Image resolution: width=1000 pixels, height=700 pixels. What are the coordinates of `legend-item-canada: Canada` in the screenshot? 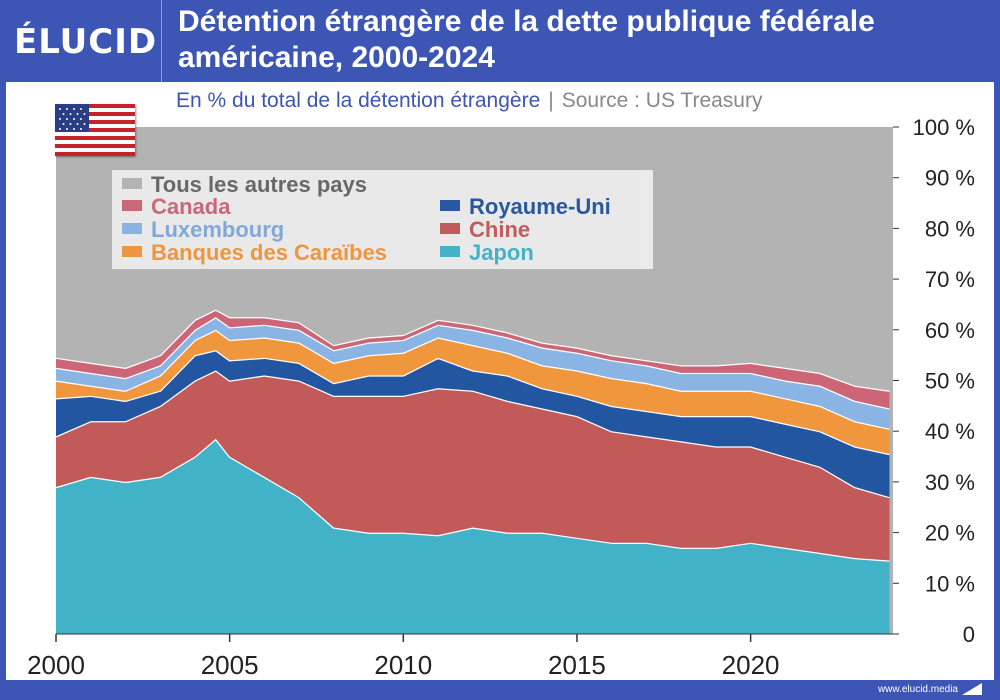 It's located at (176, 207).